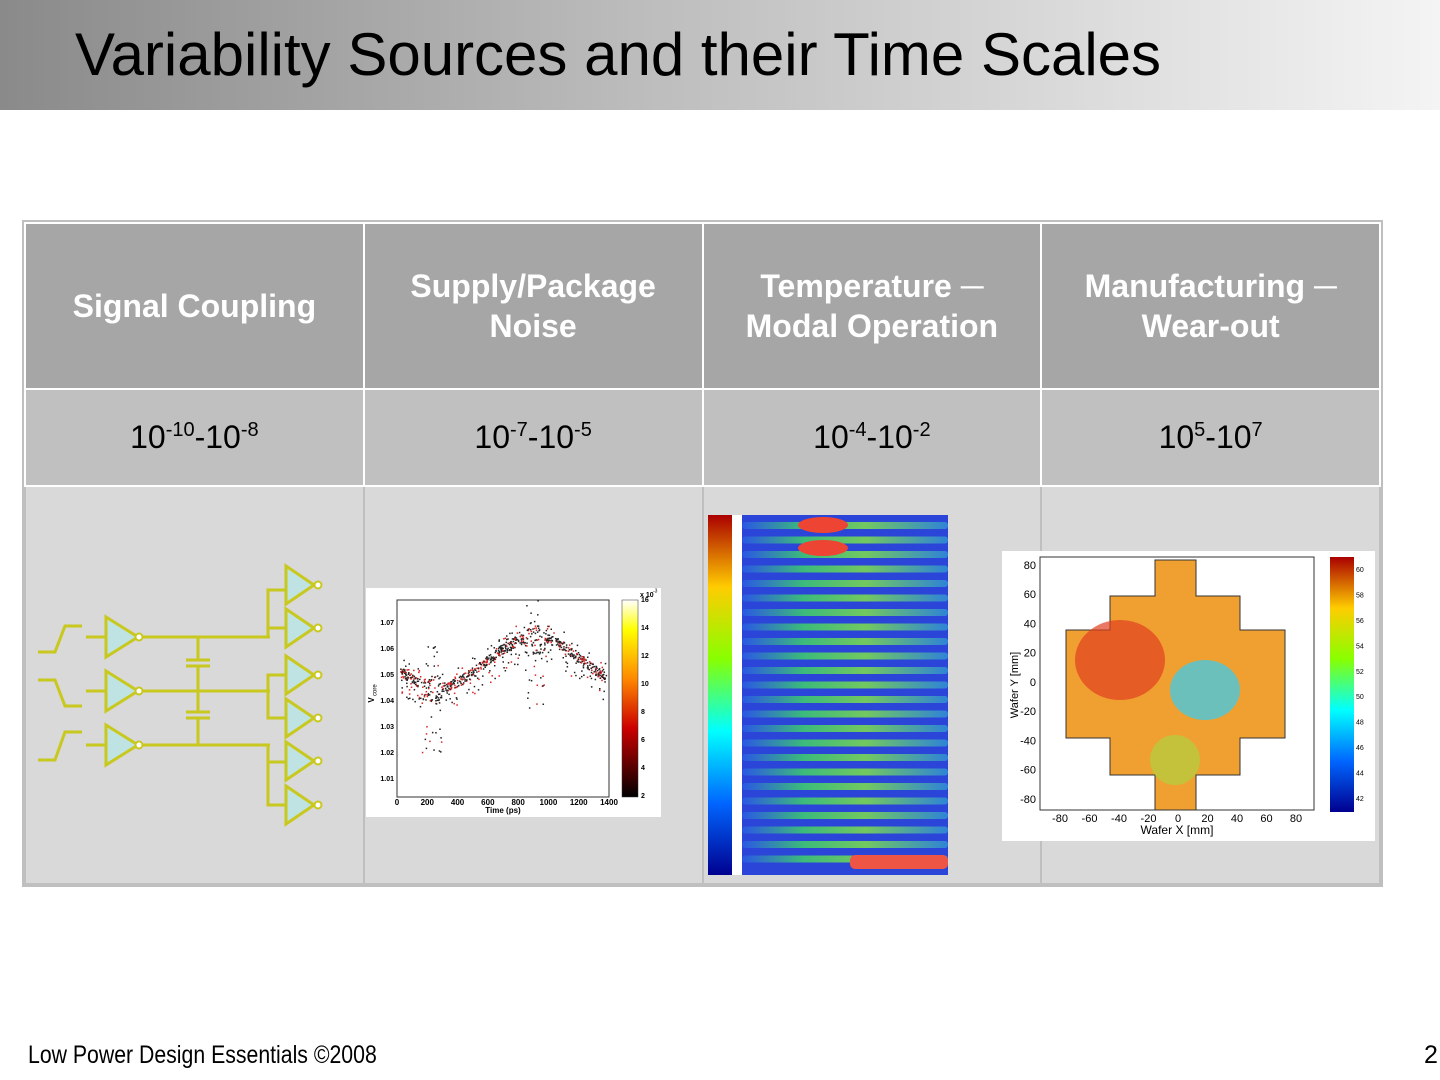  What do you see at coordinates (1120, 660) in the screenshot?
I see `wafer-hot-region` at bounding box center [1120, 660].